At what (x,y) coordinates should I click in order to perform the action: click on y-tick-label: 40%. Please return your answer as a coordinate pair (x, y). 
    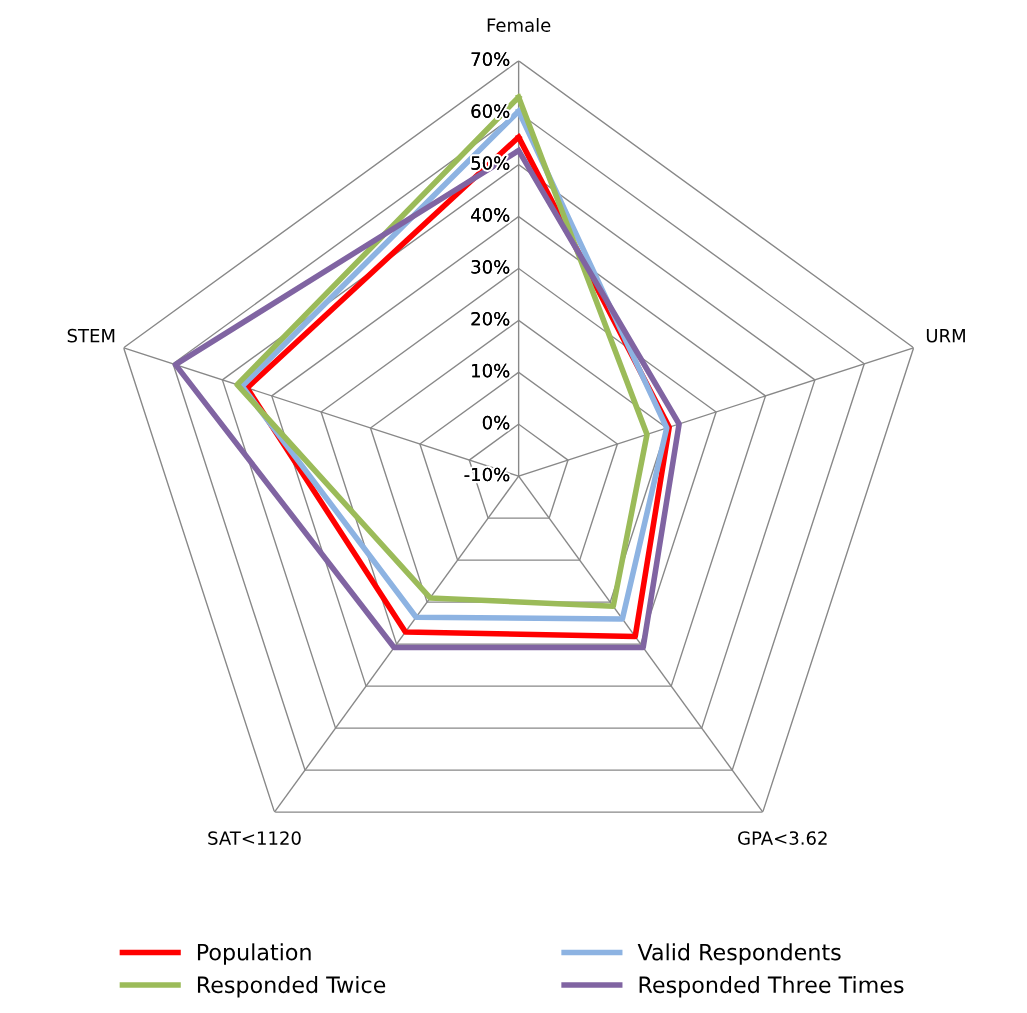
    Looking at the image, I should click on (490, 215).